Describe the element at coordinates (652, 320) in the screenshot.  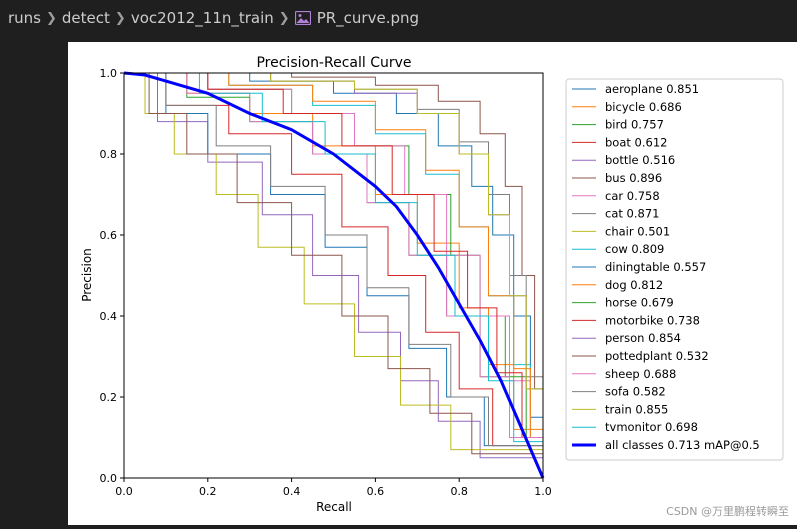
I see `legend-entry: motorbike 0.738` at that location.